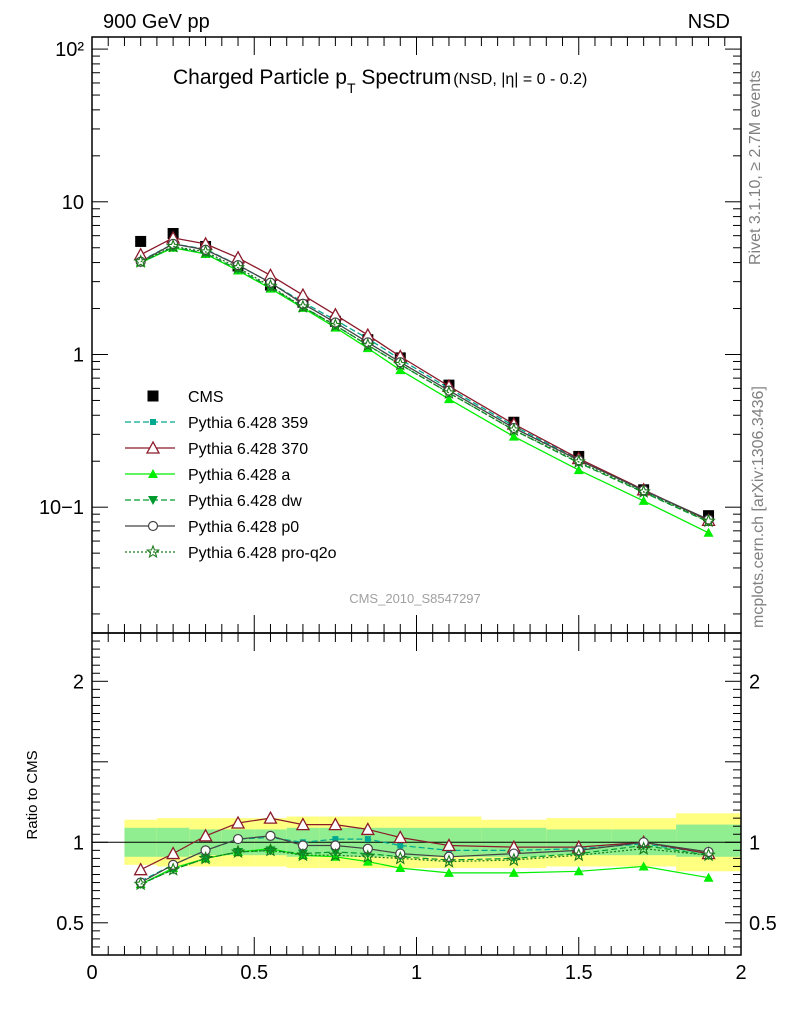  Describe the element at coordinates (78, 682) in the screenshot. I see `ratio-y-tick-label: 2` at that location.